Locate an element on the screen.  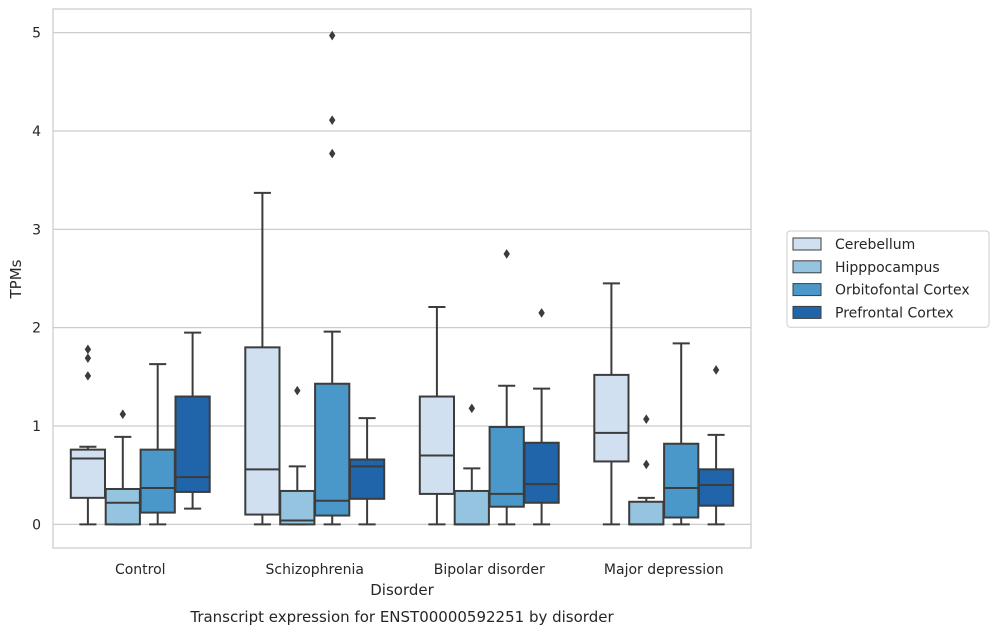
y-tick-label: 1 is located at coordinates (36, 427).